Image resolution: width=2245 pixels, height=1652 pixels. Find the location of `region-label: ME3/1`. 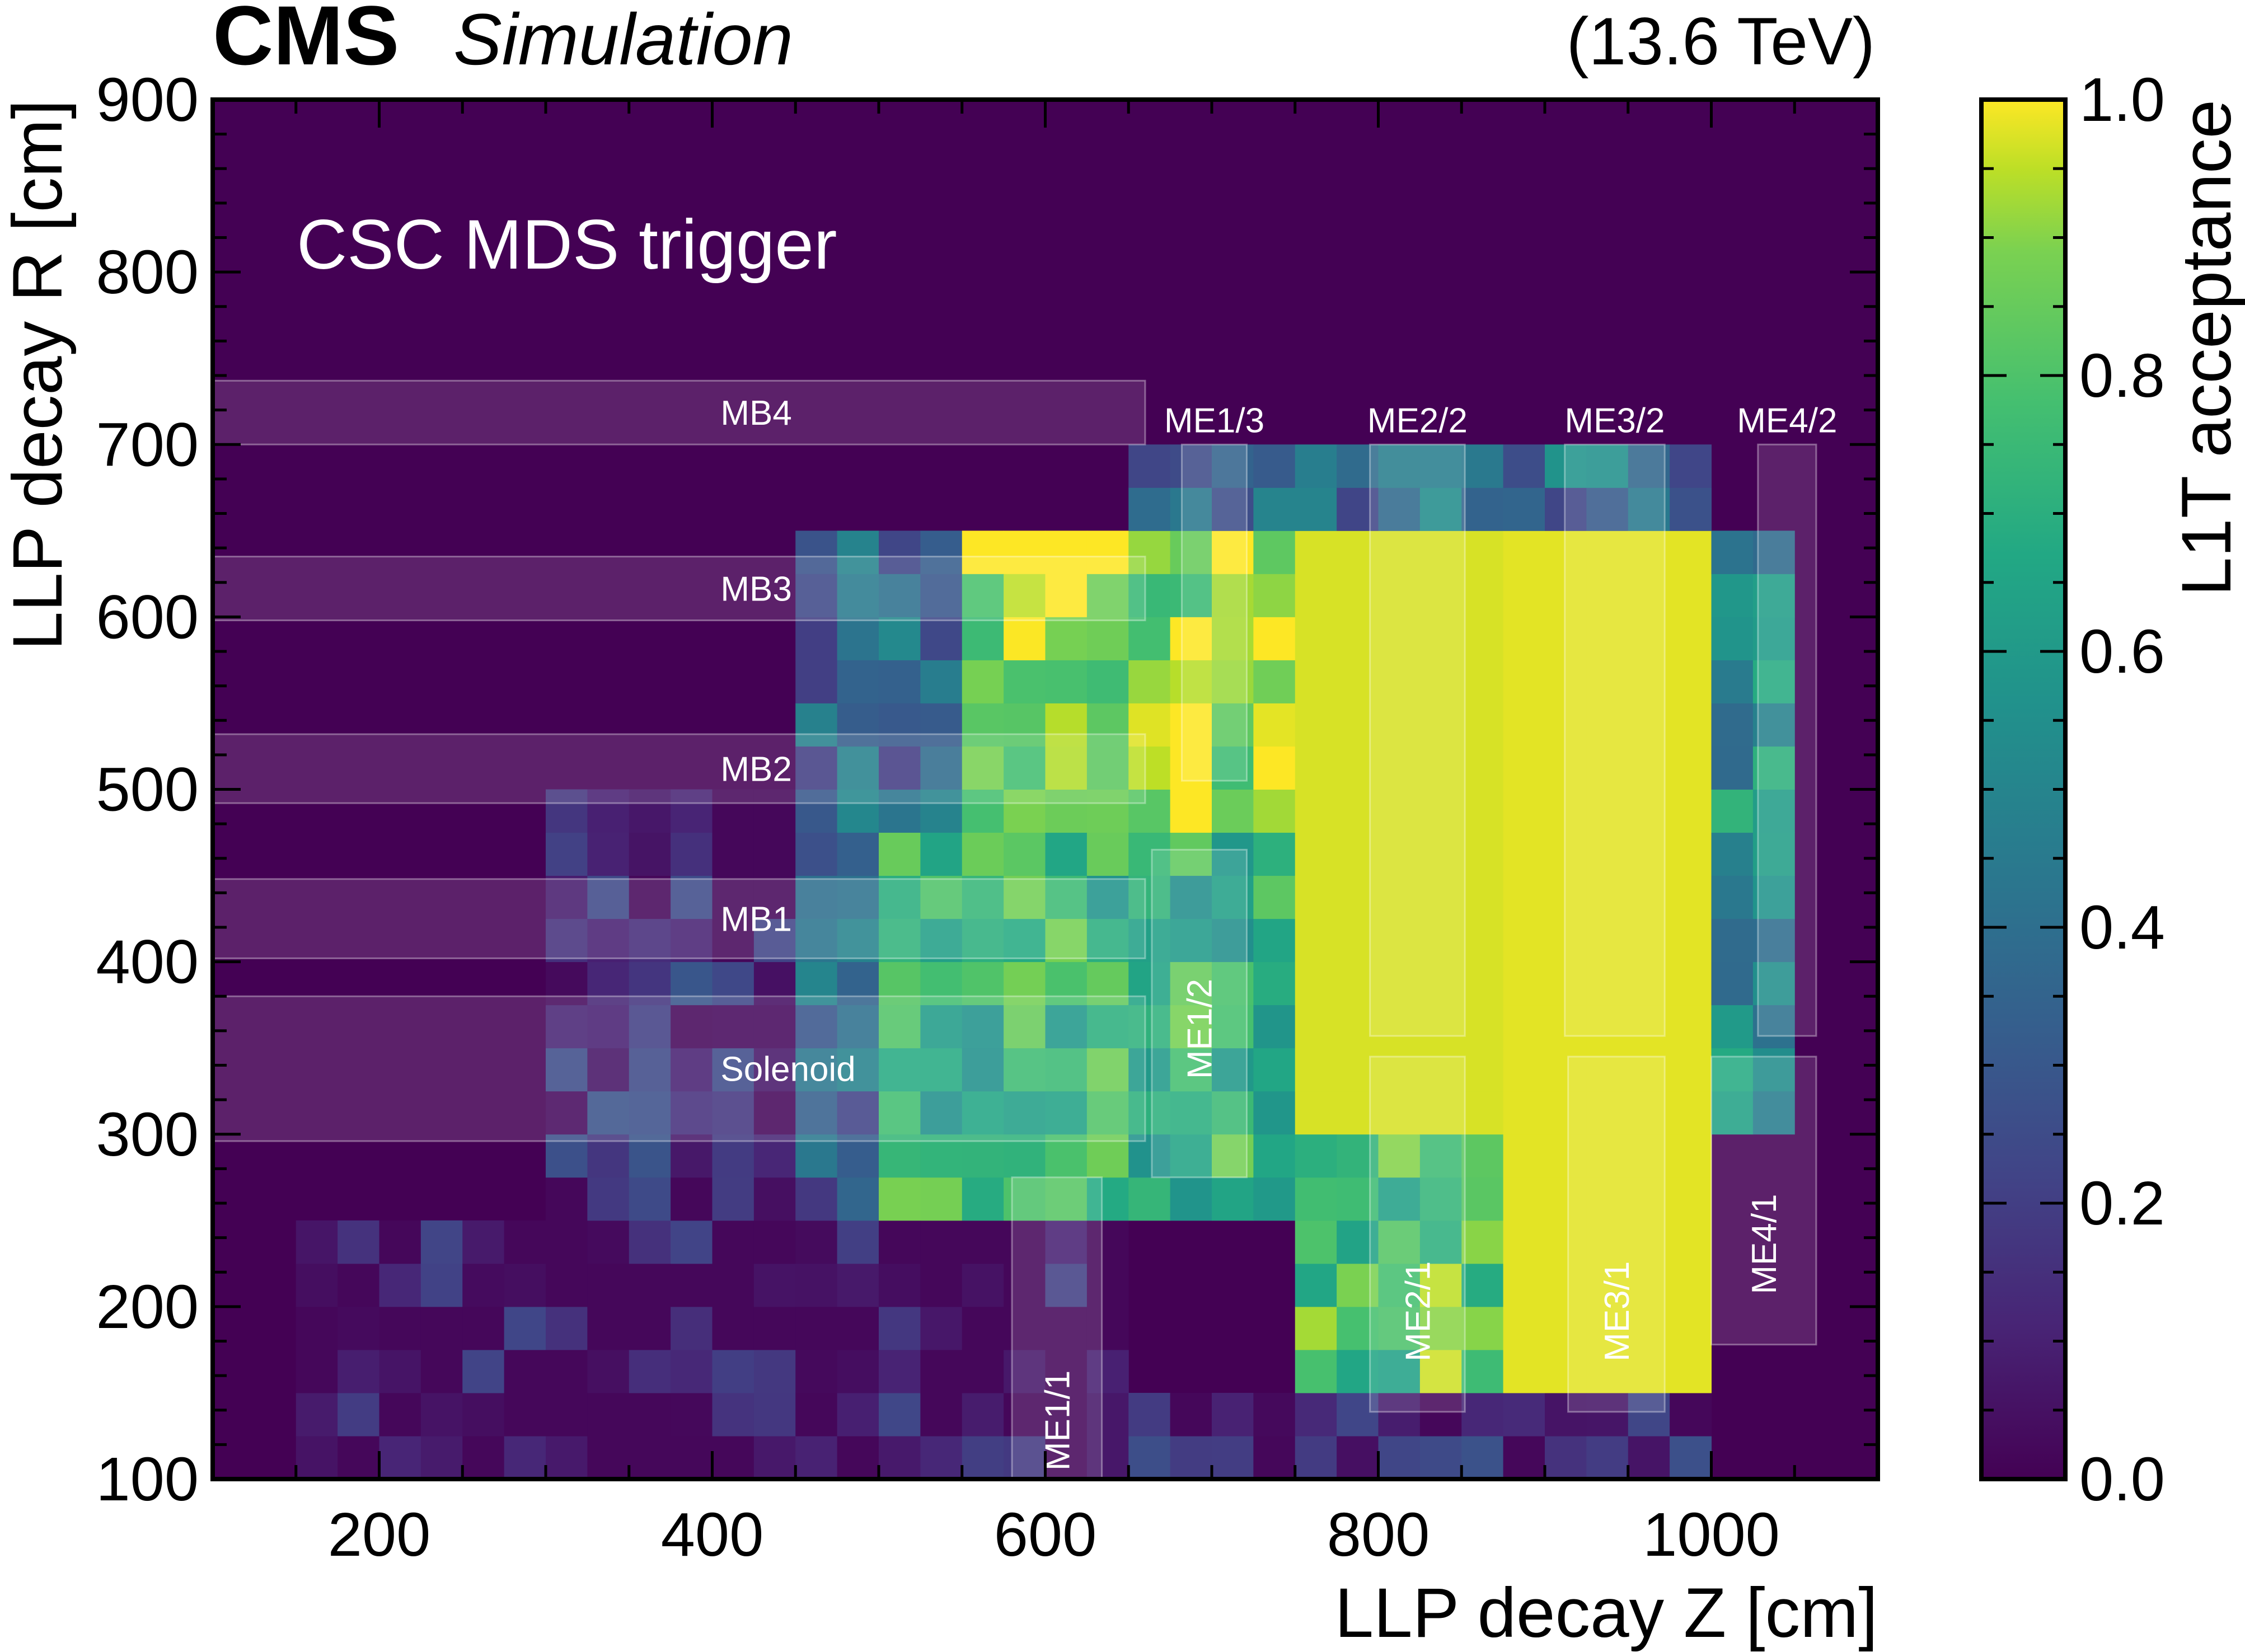

region-label: ME3/1 is located at coordinates (1618, 1311).